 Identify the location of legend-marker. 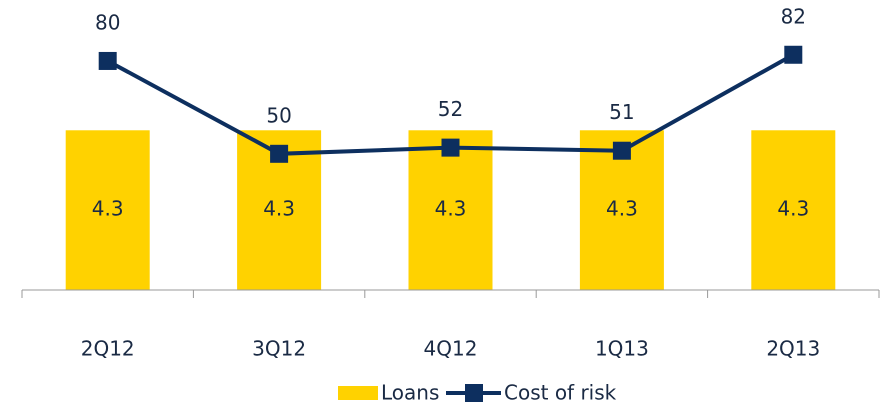
(474, 393).